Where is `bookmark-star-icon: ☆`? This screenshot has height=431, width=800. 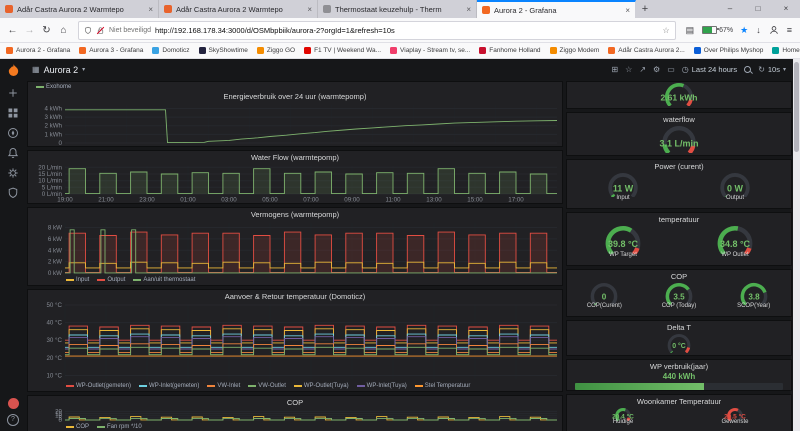 bookmark-star-icon: ☆ is located at coordinates (666, 30).